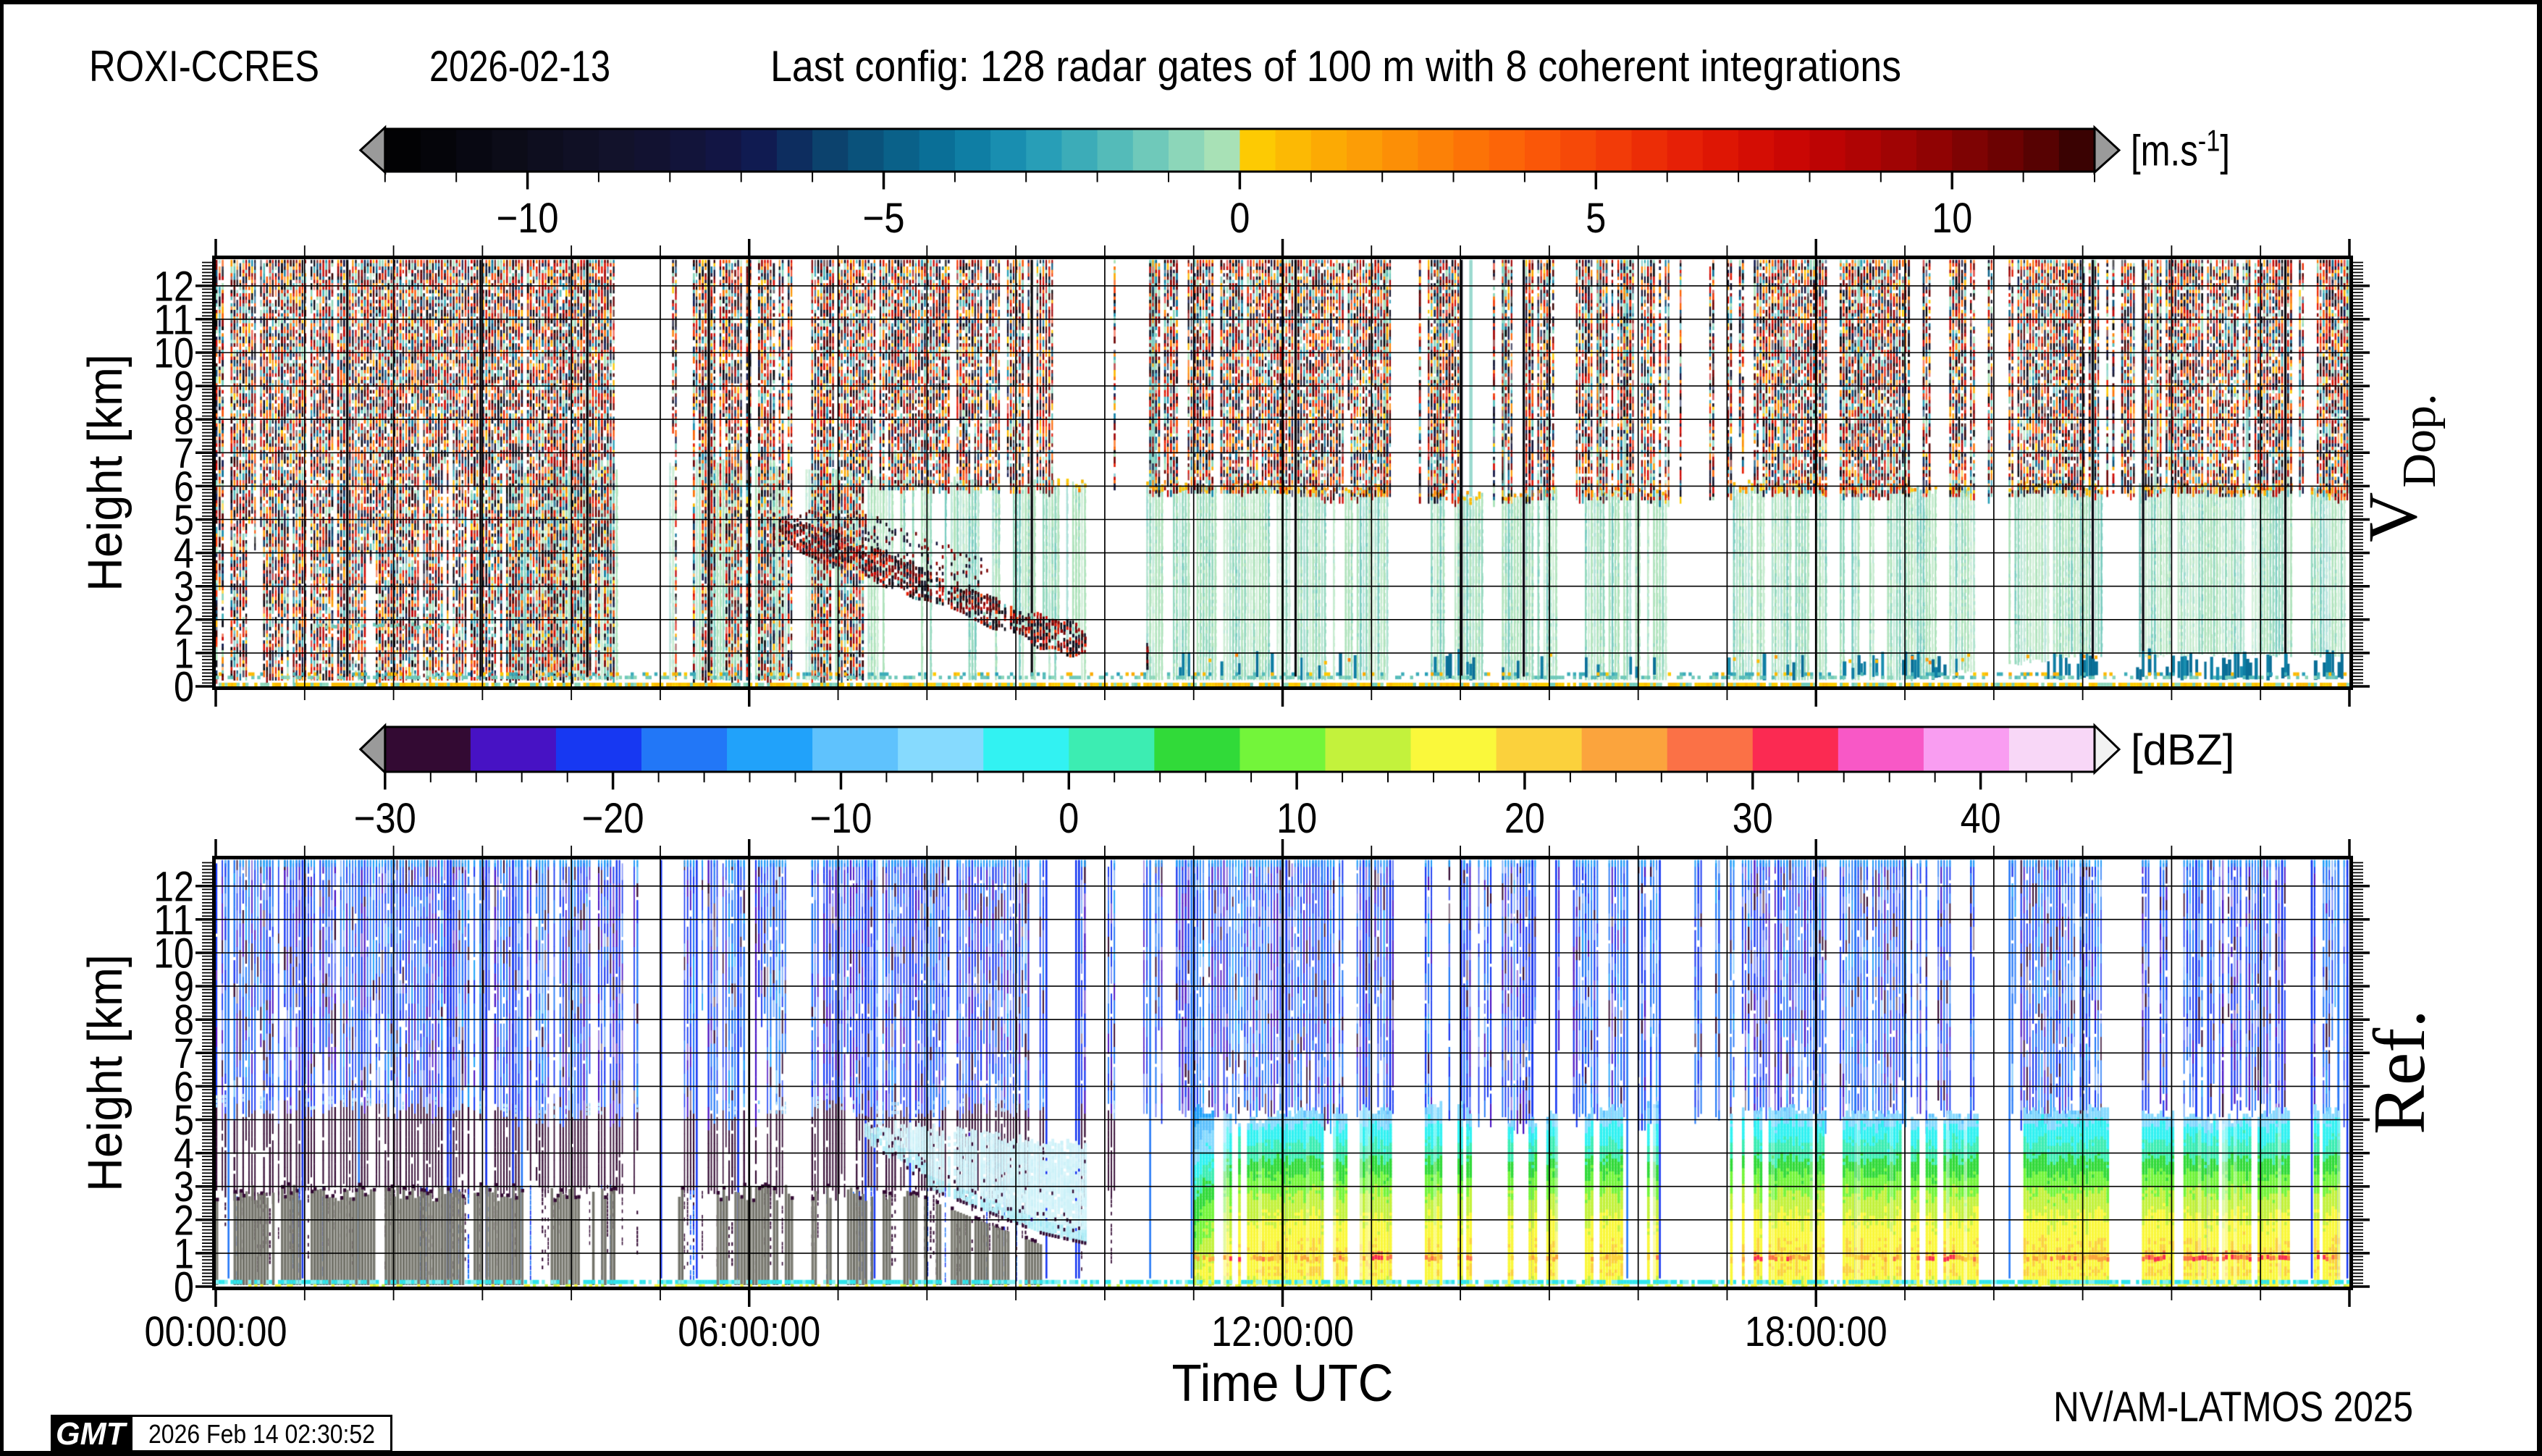 The width and height of the screenshot is (2542, 1456). Describe the element at coordinates (216, 1332) in the screenshot. I see `svg-text: 00:00:00` at that location.